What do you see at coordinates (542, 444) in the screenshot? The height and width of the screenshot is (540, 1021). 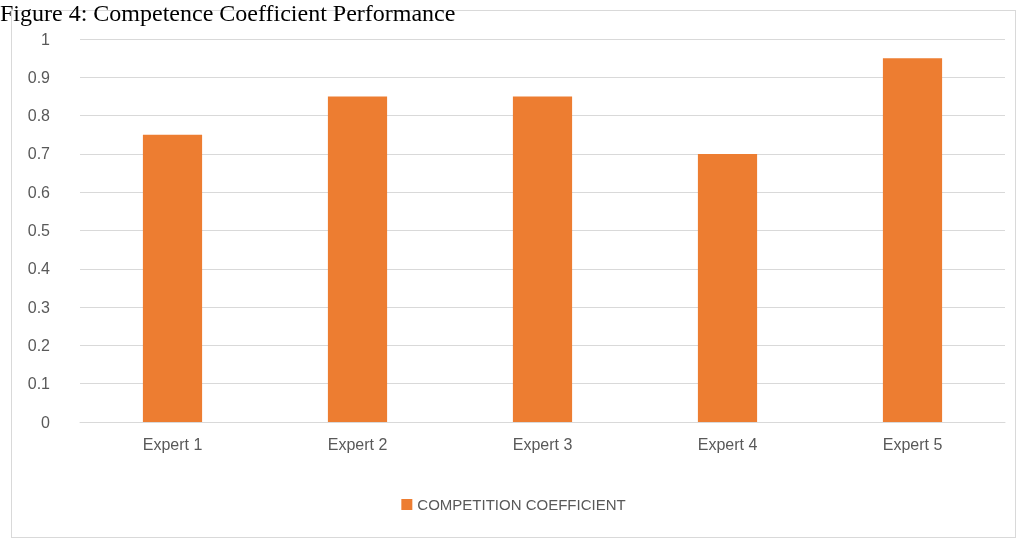 I see `x-tick-label: Expert 3` at bounding box center [542, 444].